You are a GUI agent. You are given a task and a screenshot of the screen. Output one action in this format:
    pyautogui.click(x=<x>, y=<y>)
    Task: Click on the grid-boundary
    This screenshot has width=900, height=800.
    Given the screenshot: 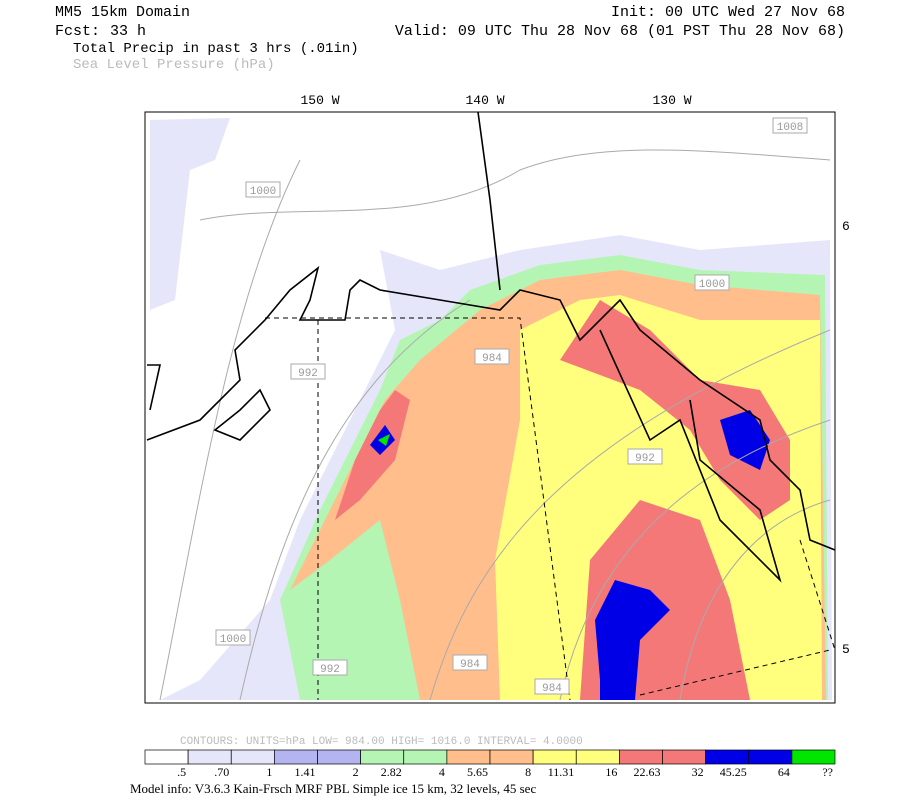 What is the action you would take?
    pyautogui.click(x=737, y=617)
    